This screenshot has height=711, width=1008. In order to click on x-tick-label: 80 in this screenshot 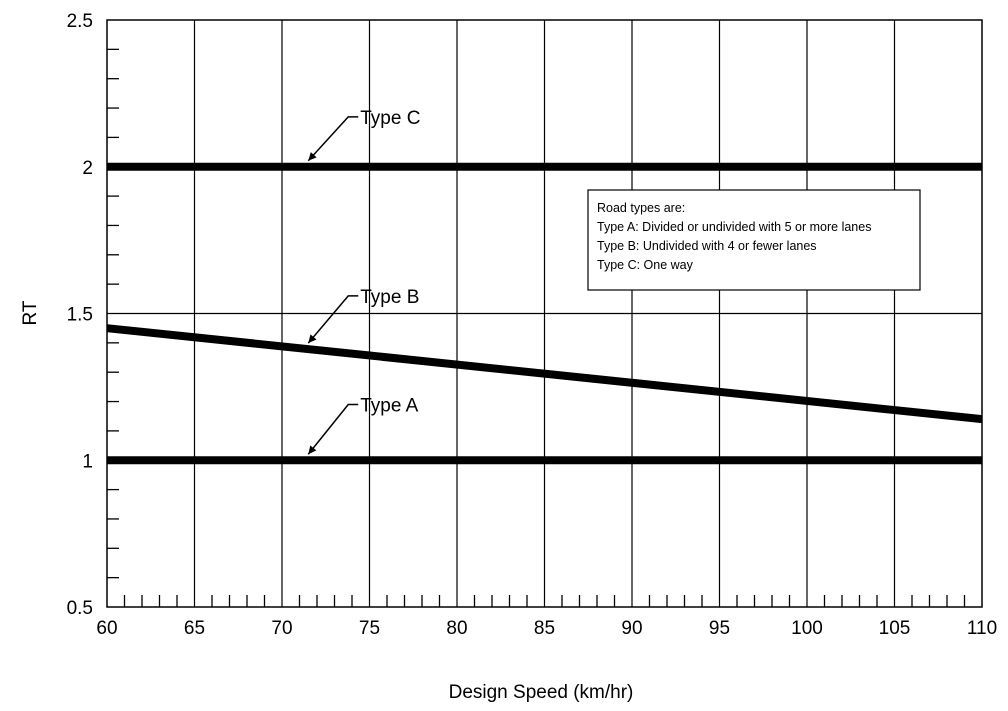, I will do `click(456, 628)`.